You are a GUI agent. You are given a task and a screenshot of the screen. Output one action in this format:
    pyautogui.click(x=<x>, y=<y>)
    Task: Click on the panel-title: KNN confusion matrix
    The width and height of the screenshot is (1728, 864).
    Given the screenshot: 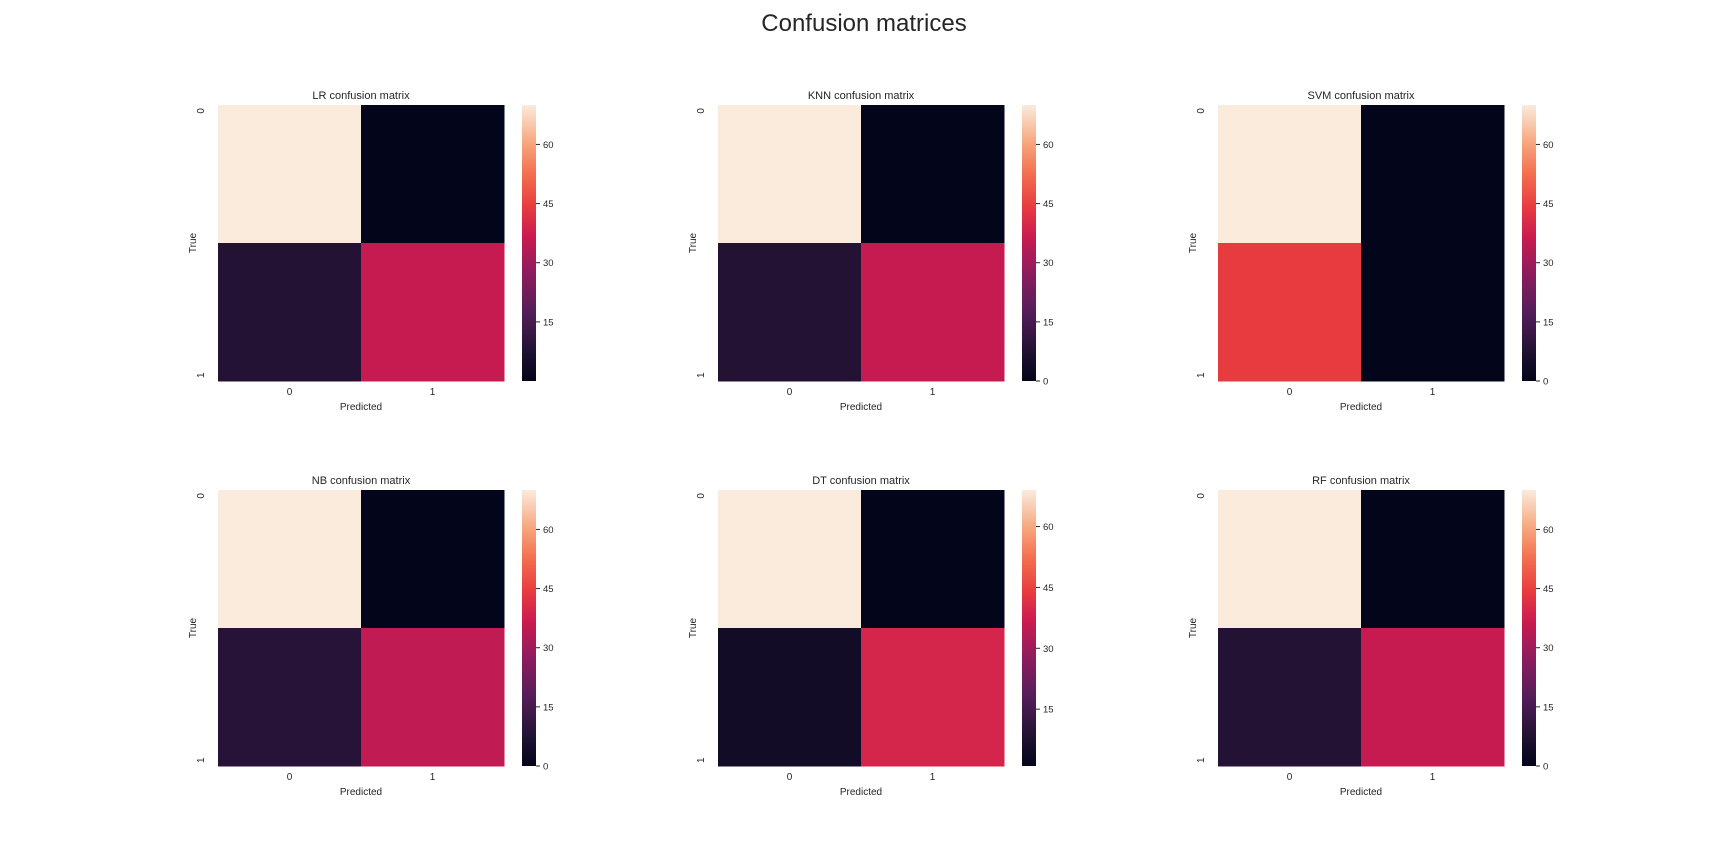 What is the action you would take?
    pyautogui.click(x=861, y=96)
    